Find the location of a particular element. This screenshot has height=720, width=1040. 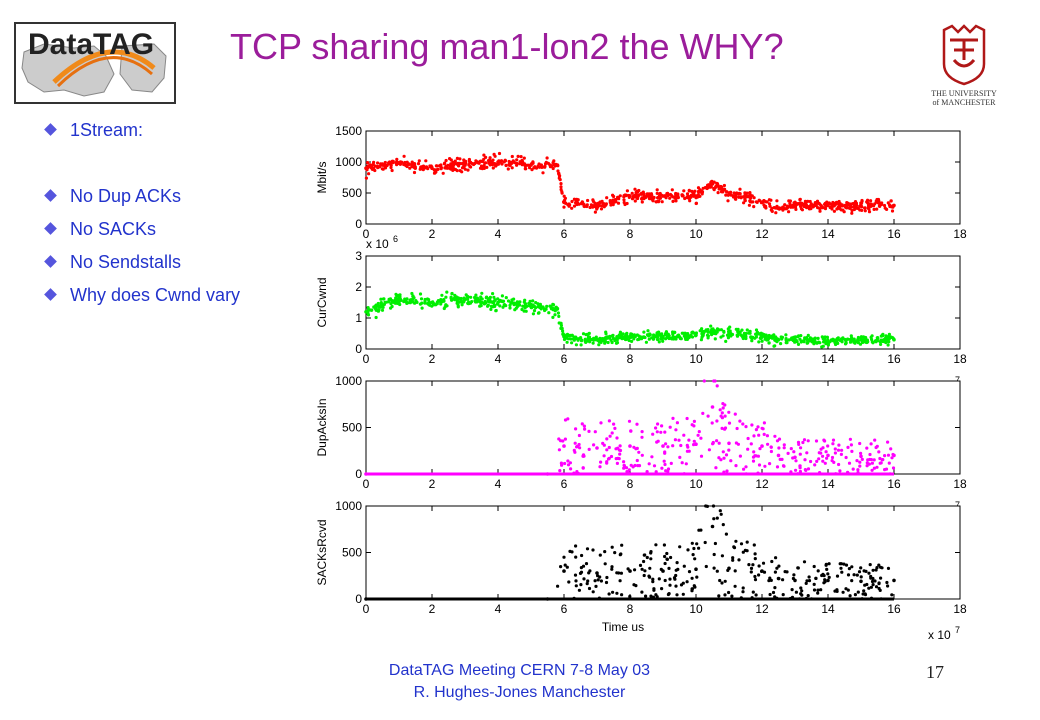

x-tick-label: 16 is located at coordinates (894, 484).